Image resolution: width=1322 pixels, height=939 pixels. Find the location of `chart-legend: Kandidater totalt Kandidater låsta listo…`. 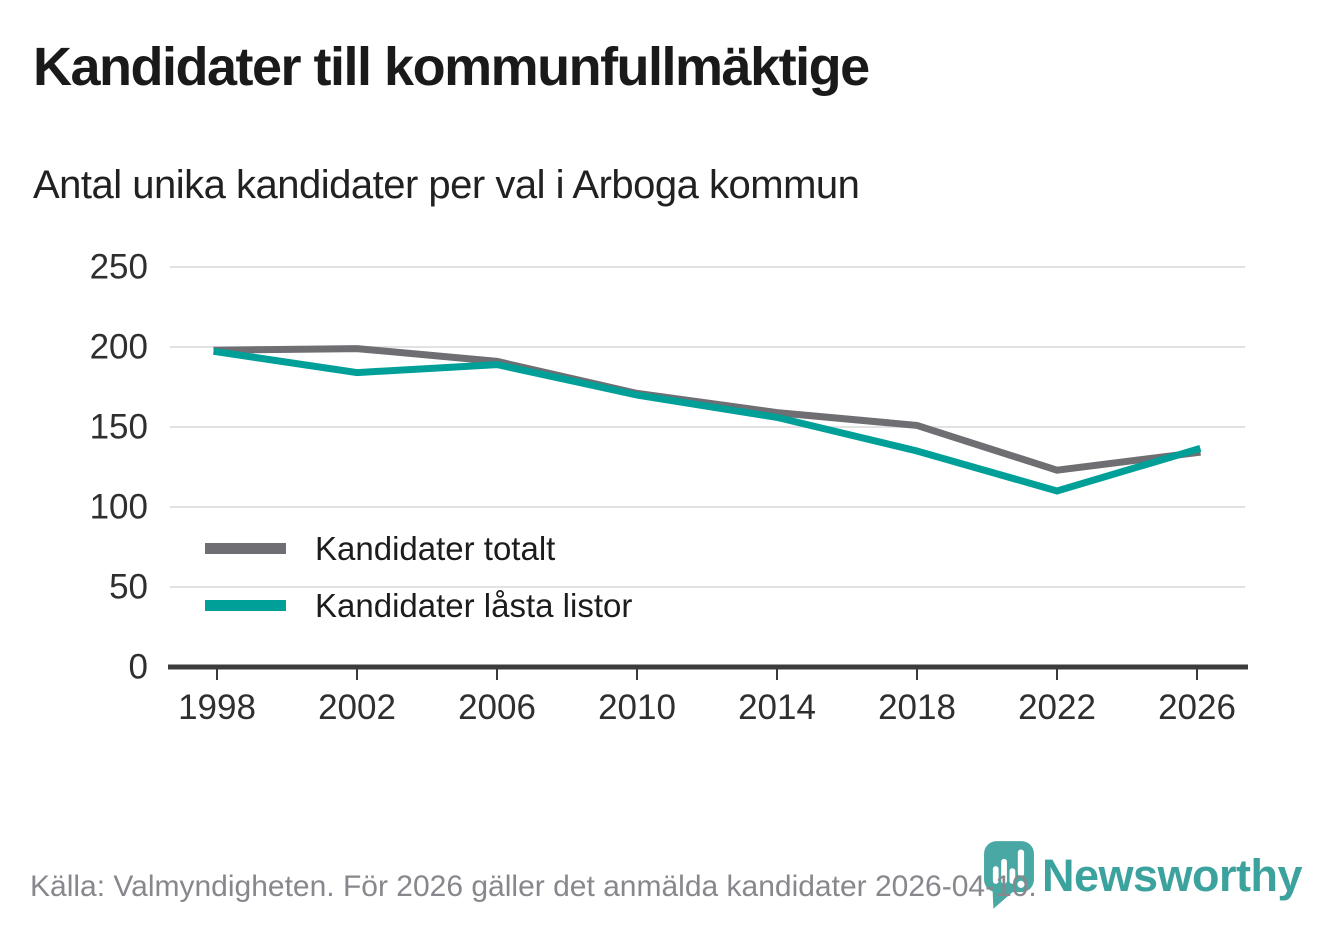

chart-legend: Kandidater totalt Kandidater låsta listo… is located at coordinates (418, 577).